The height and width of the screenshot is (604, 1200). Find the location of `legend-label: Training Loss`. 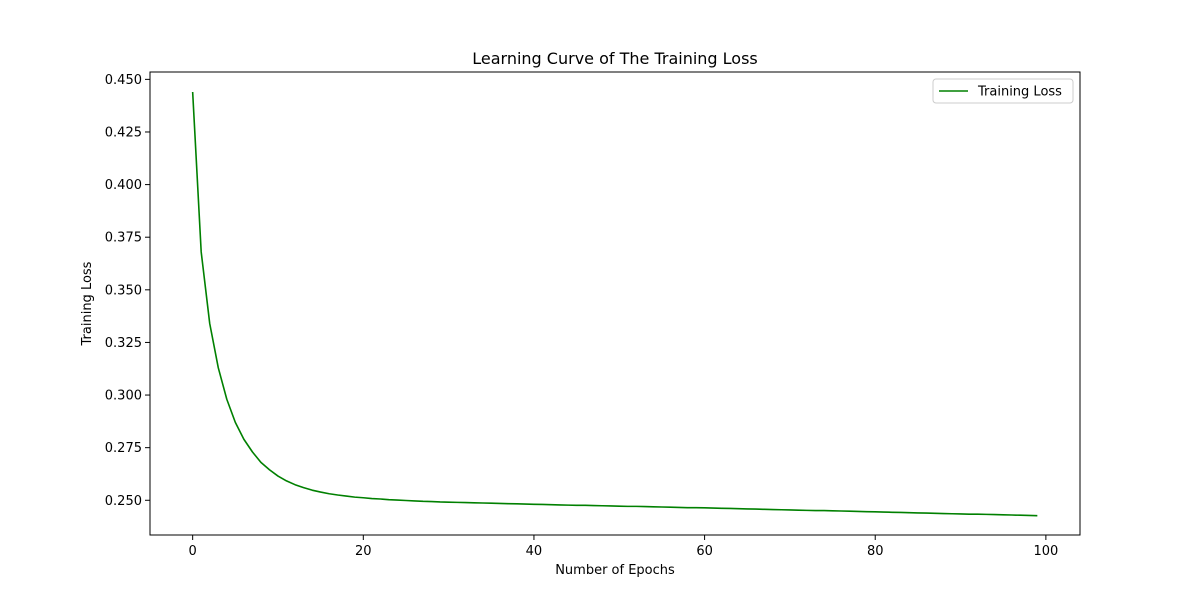

legend-label: Training Loss is located at coordinates (1019, 92).